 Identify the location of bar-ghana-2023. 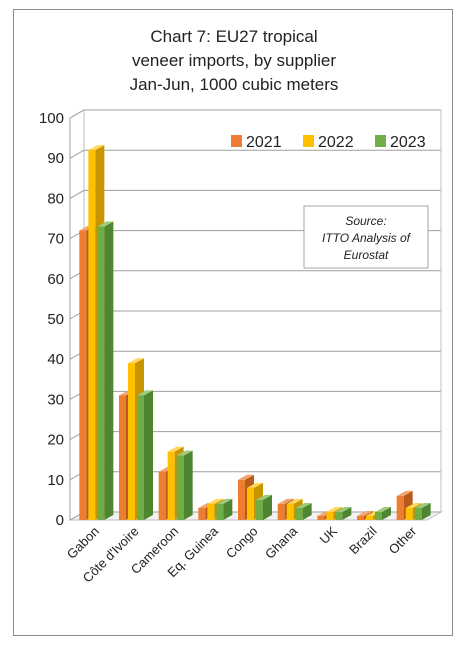
(303, 511).